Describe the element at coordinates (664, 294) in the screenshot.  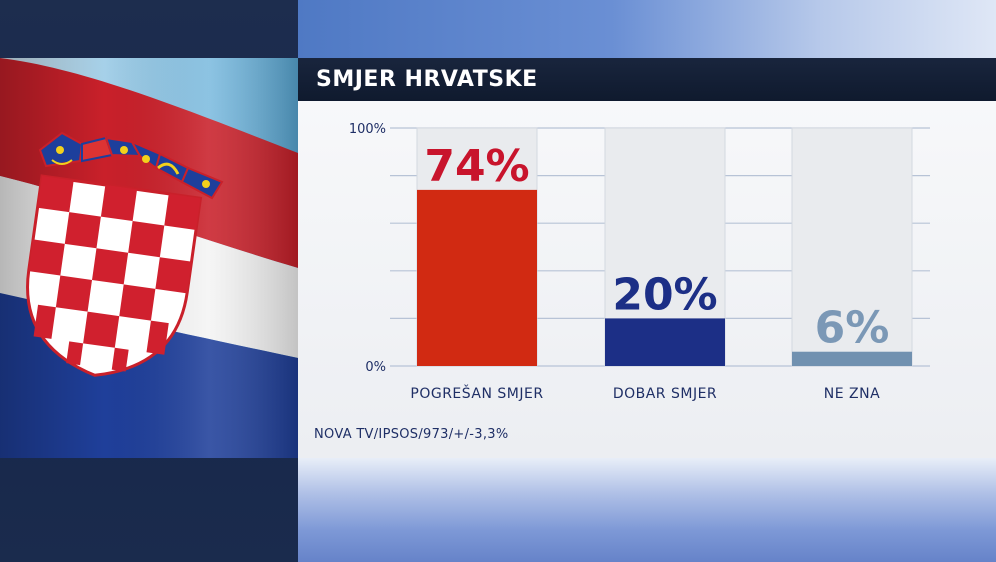
I see `data-label: 20%` at that location.